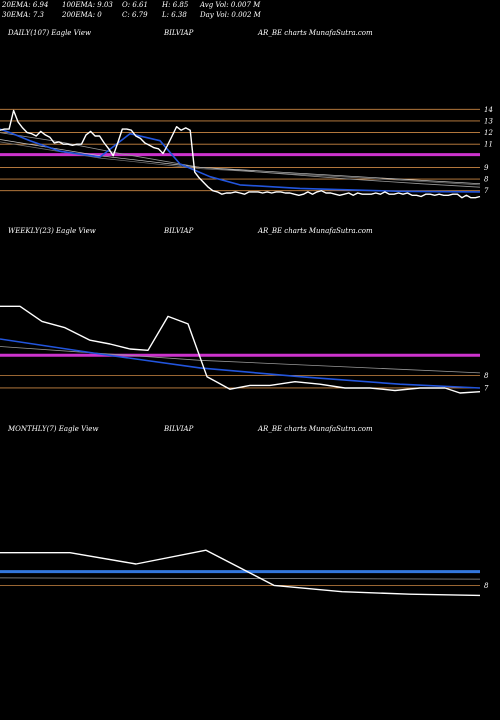 Image resolution: width=500 pixels, height=720 pixels. What do you see at coordinates (135, 5) in the screenshot?
I see `stat-open: O: 6.61` at bounding box center [135, 5].